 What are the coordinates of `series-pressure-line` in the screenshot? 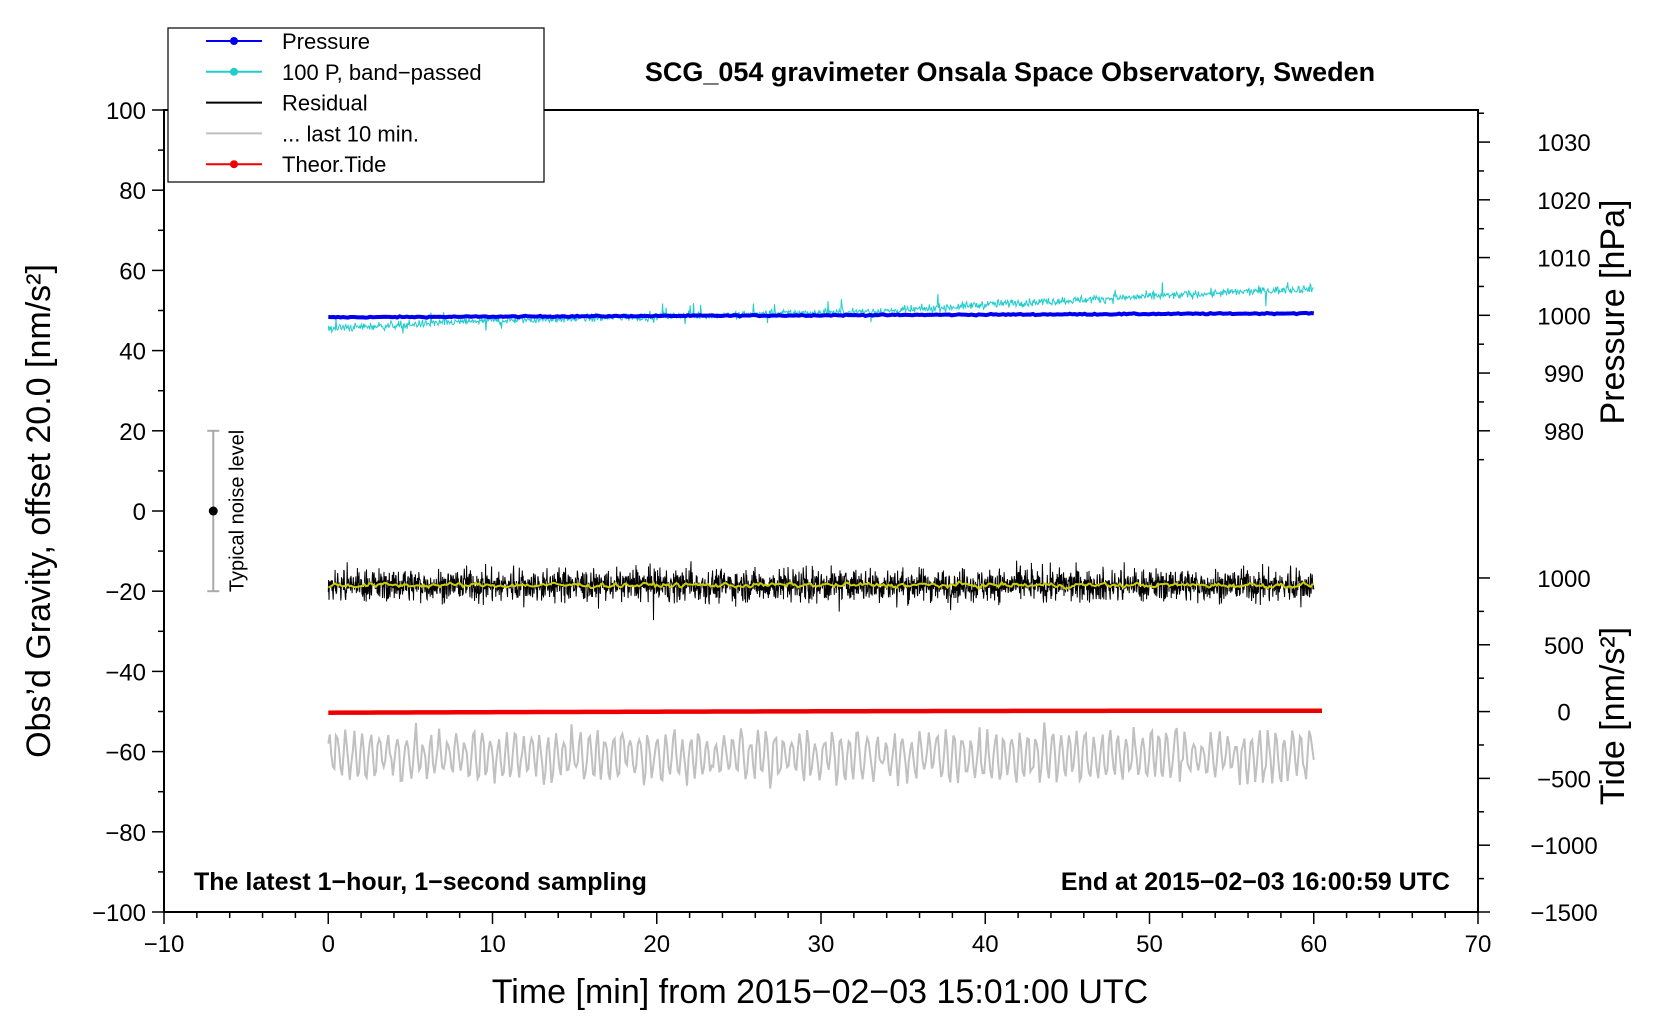 It's located at (821, 315).